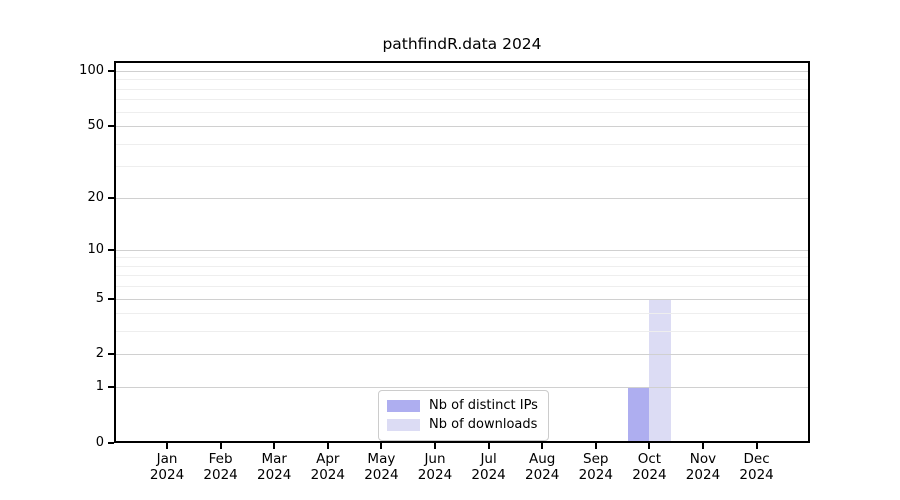  Describe the element at coordinates (167, 459) in the screenshot. I see `x-tick-label-month: Jan` at that location.